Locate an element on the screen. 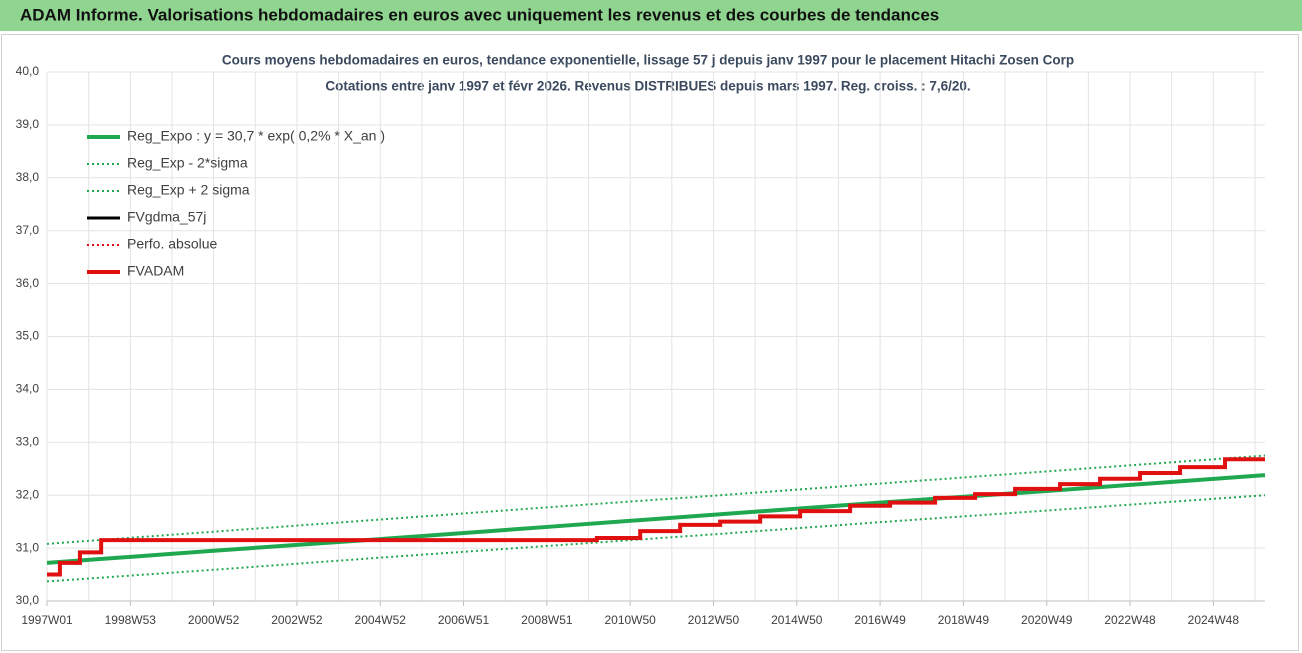 This screenshot has width=1302, height=653. legend-label: FVADAM is located at coordinates (155, 271).